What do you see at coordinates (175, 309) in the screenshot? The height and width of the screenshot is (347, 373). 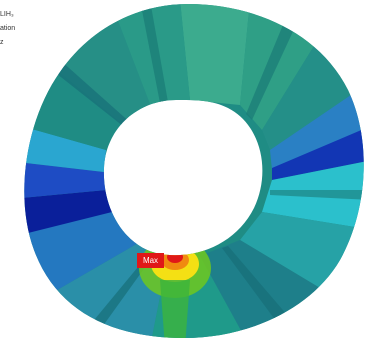 I see `hotspot-green-tail` at bounding box center [175, 309].